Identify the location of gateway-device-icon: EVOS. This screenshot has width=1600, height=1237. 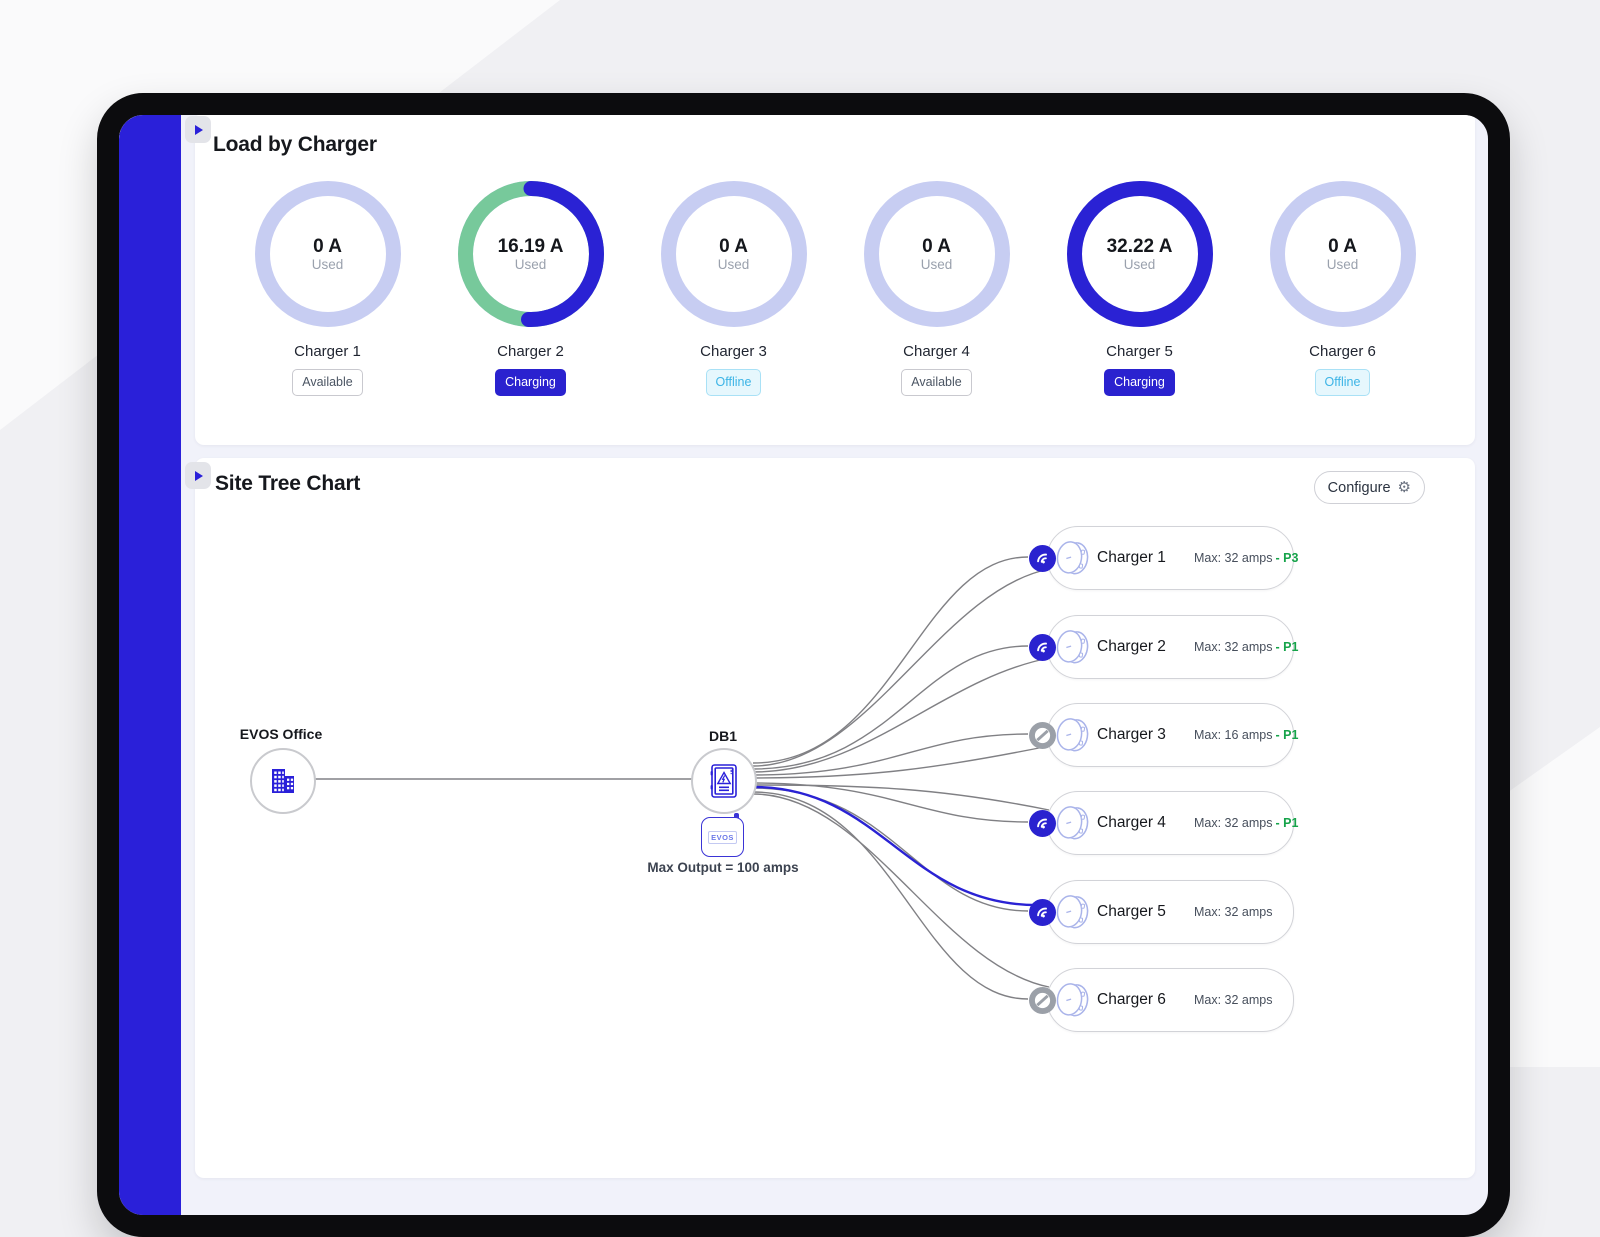
(722, 837).